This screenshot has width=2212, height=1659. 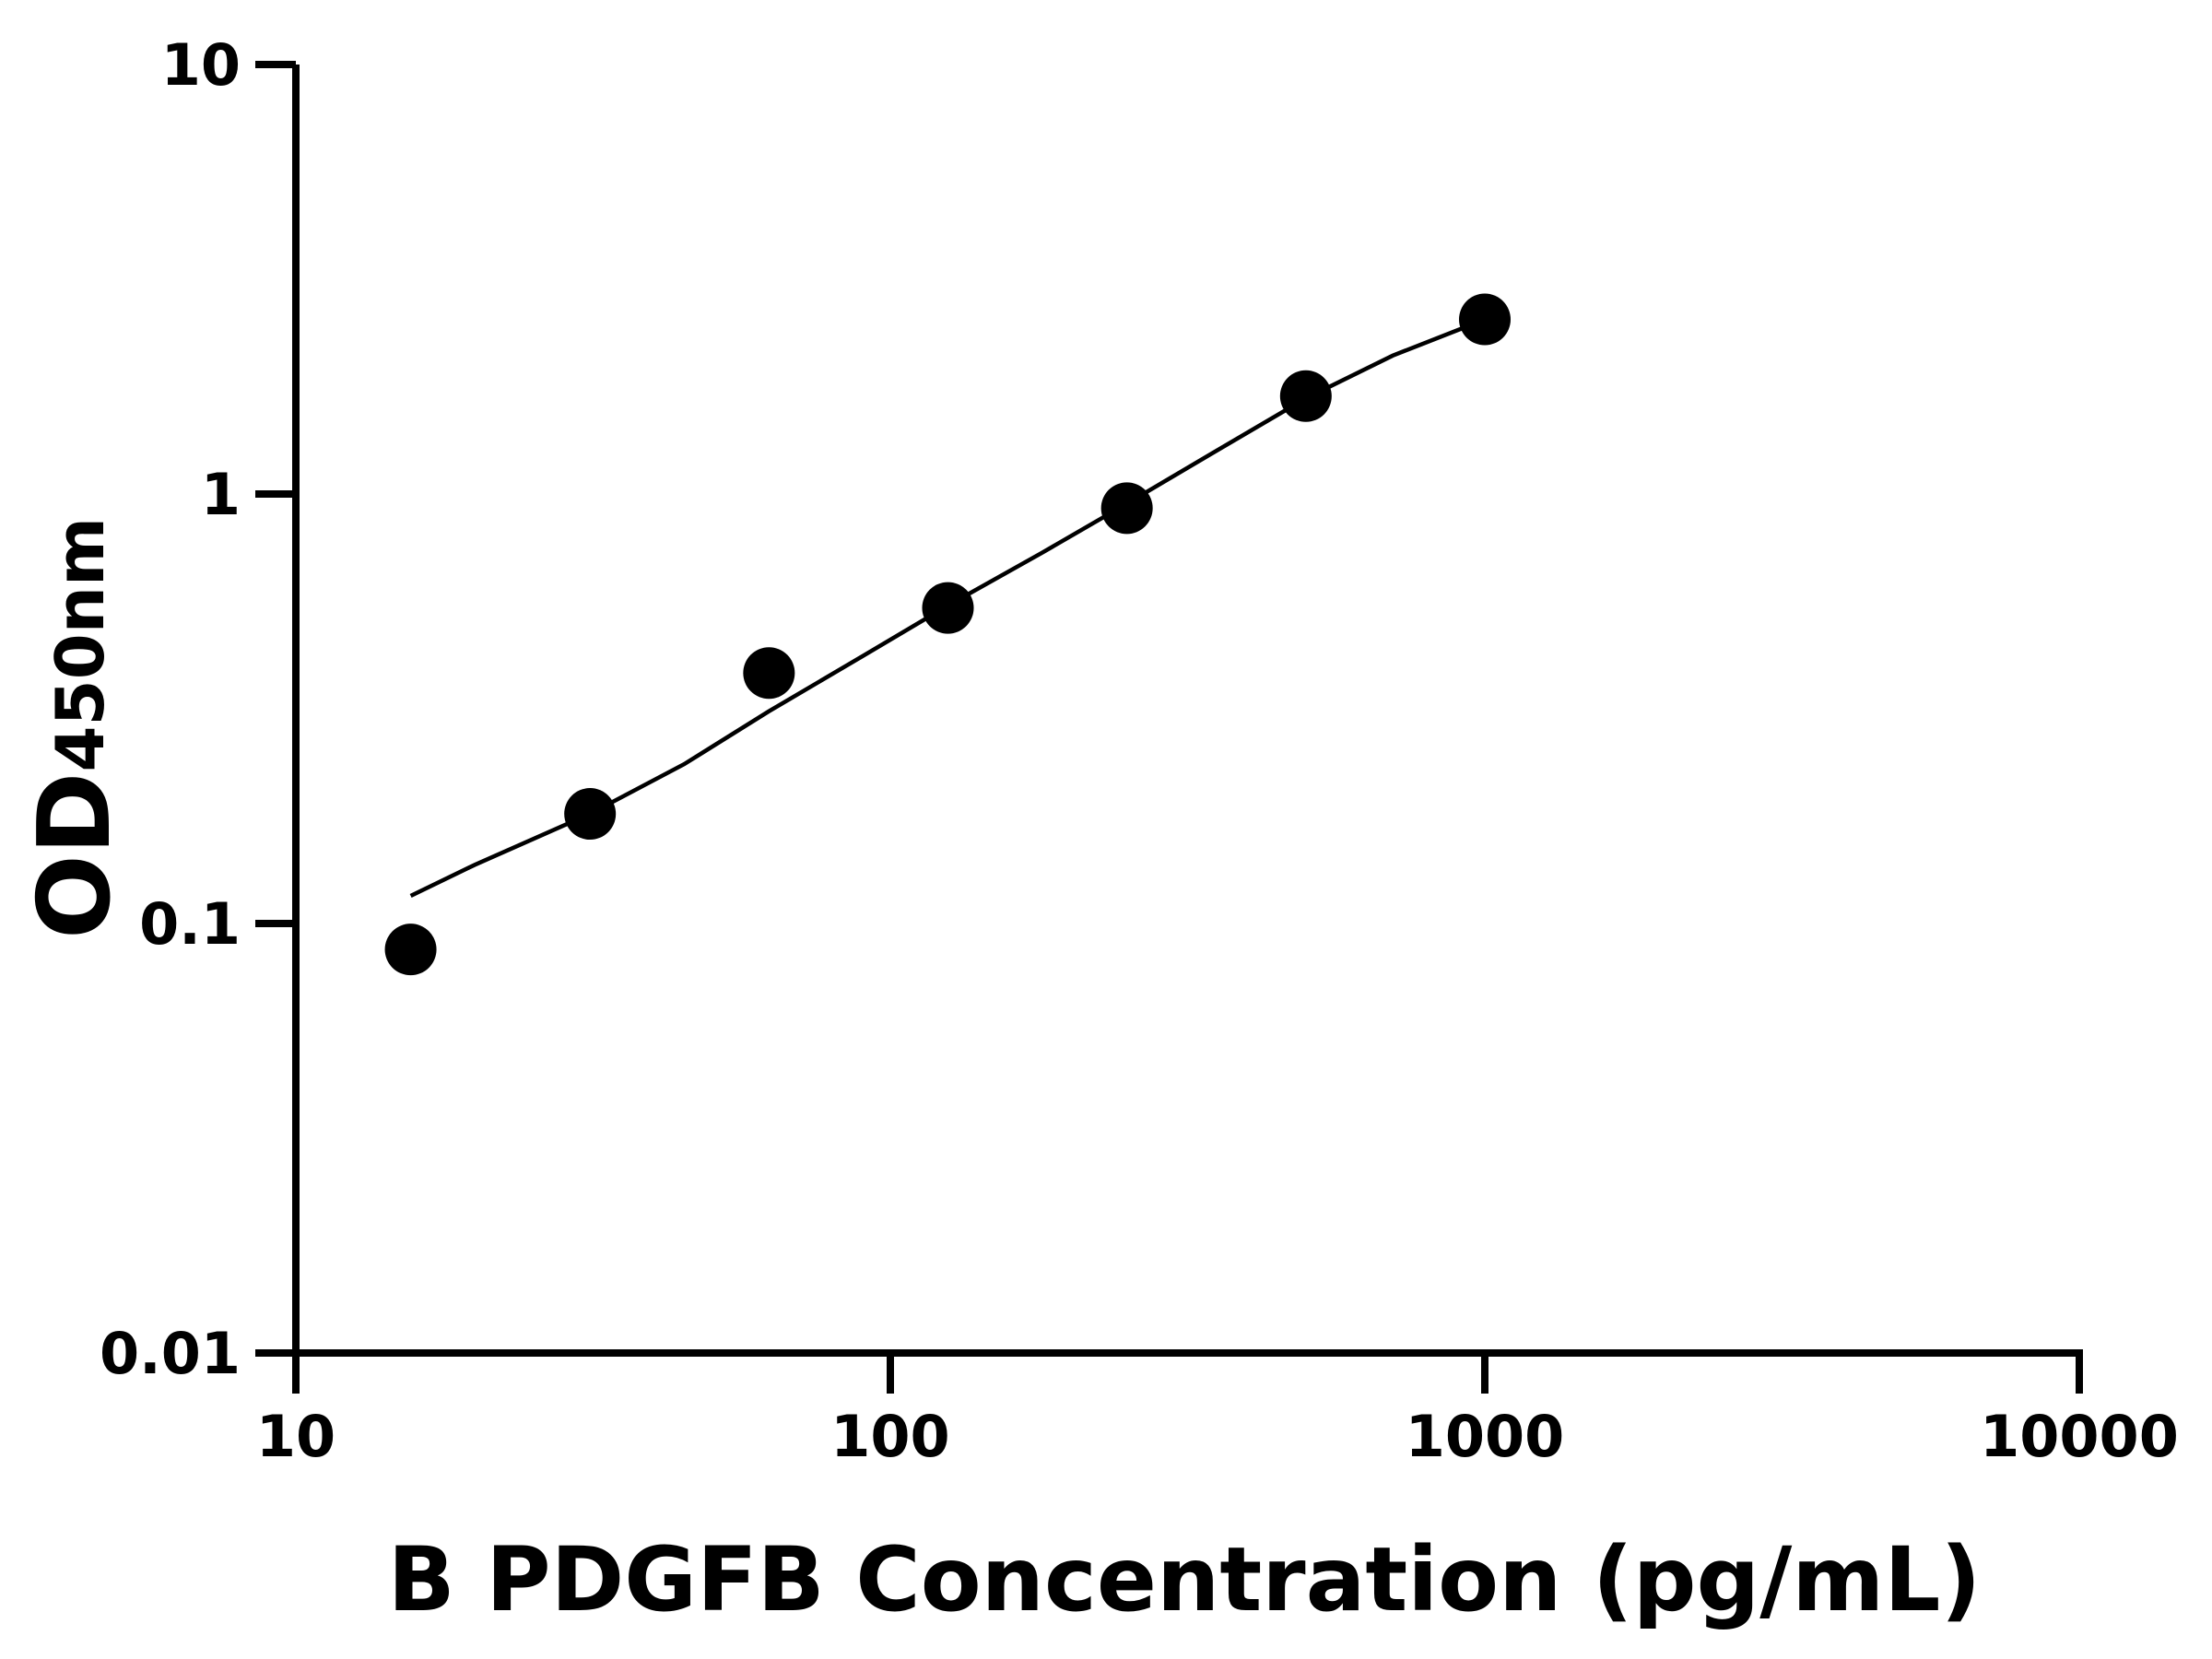 I want to click on y-tick-label: 10, so click(x=201, y=65).